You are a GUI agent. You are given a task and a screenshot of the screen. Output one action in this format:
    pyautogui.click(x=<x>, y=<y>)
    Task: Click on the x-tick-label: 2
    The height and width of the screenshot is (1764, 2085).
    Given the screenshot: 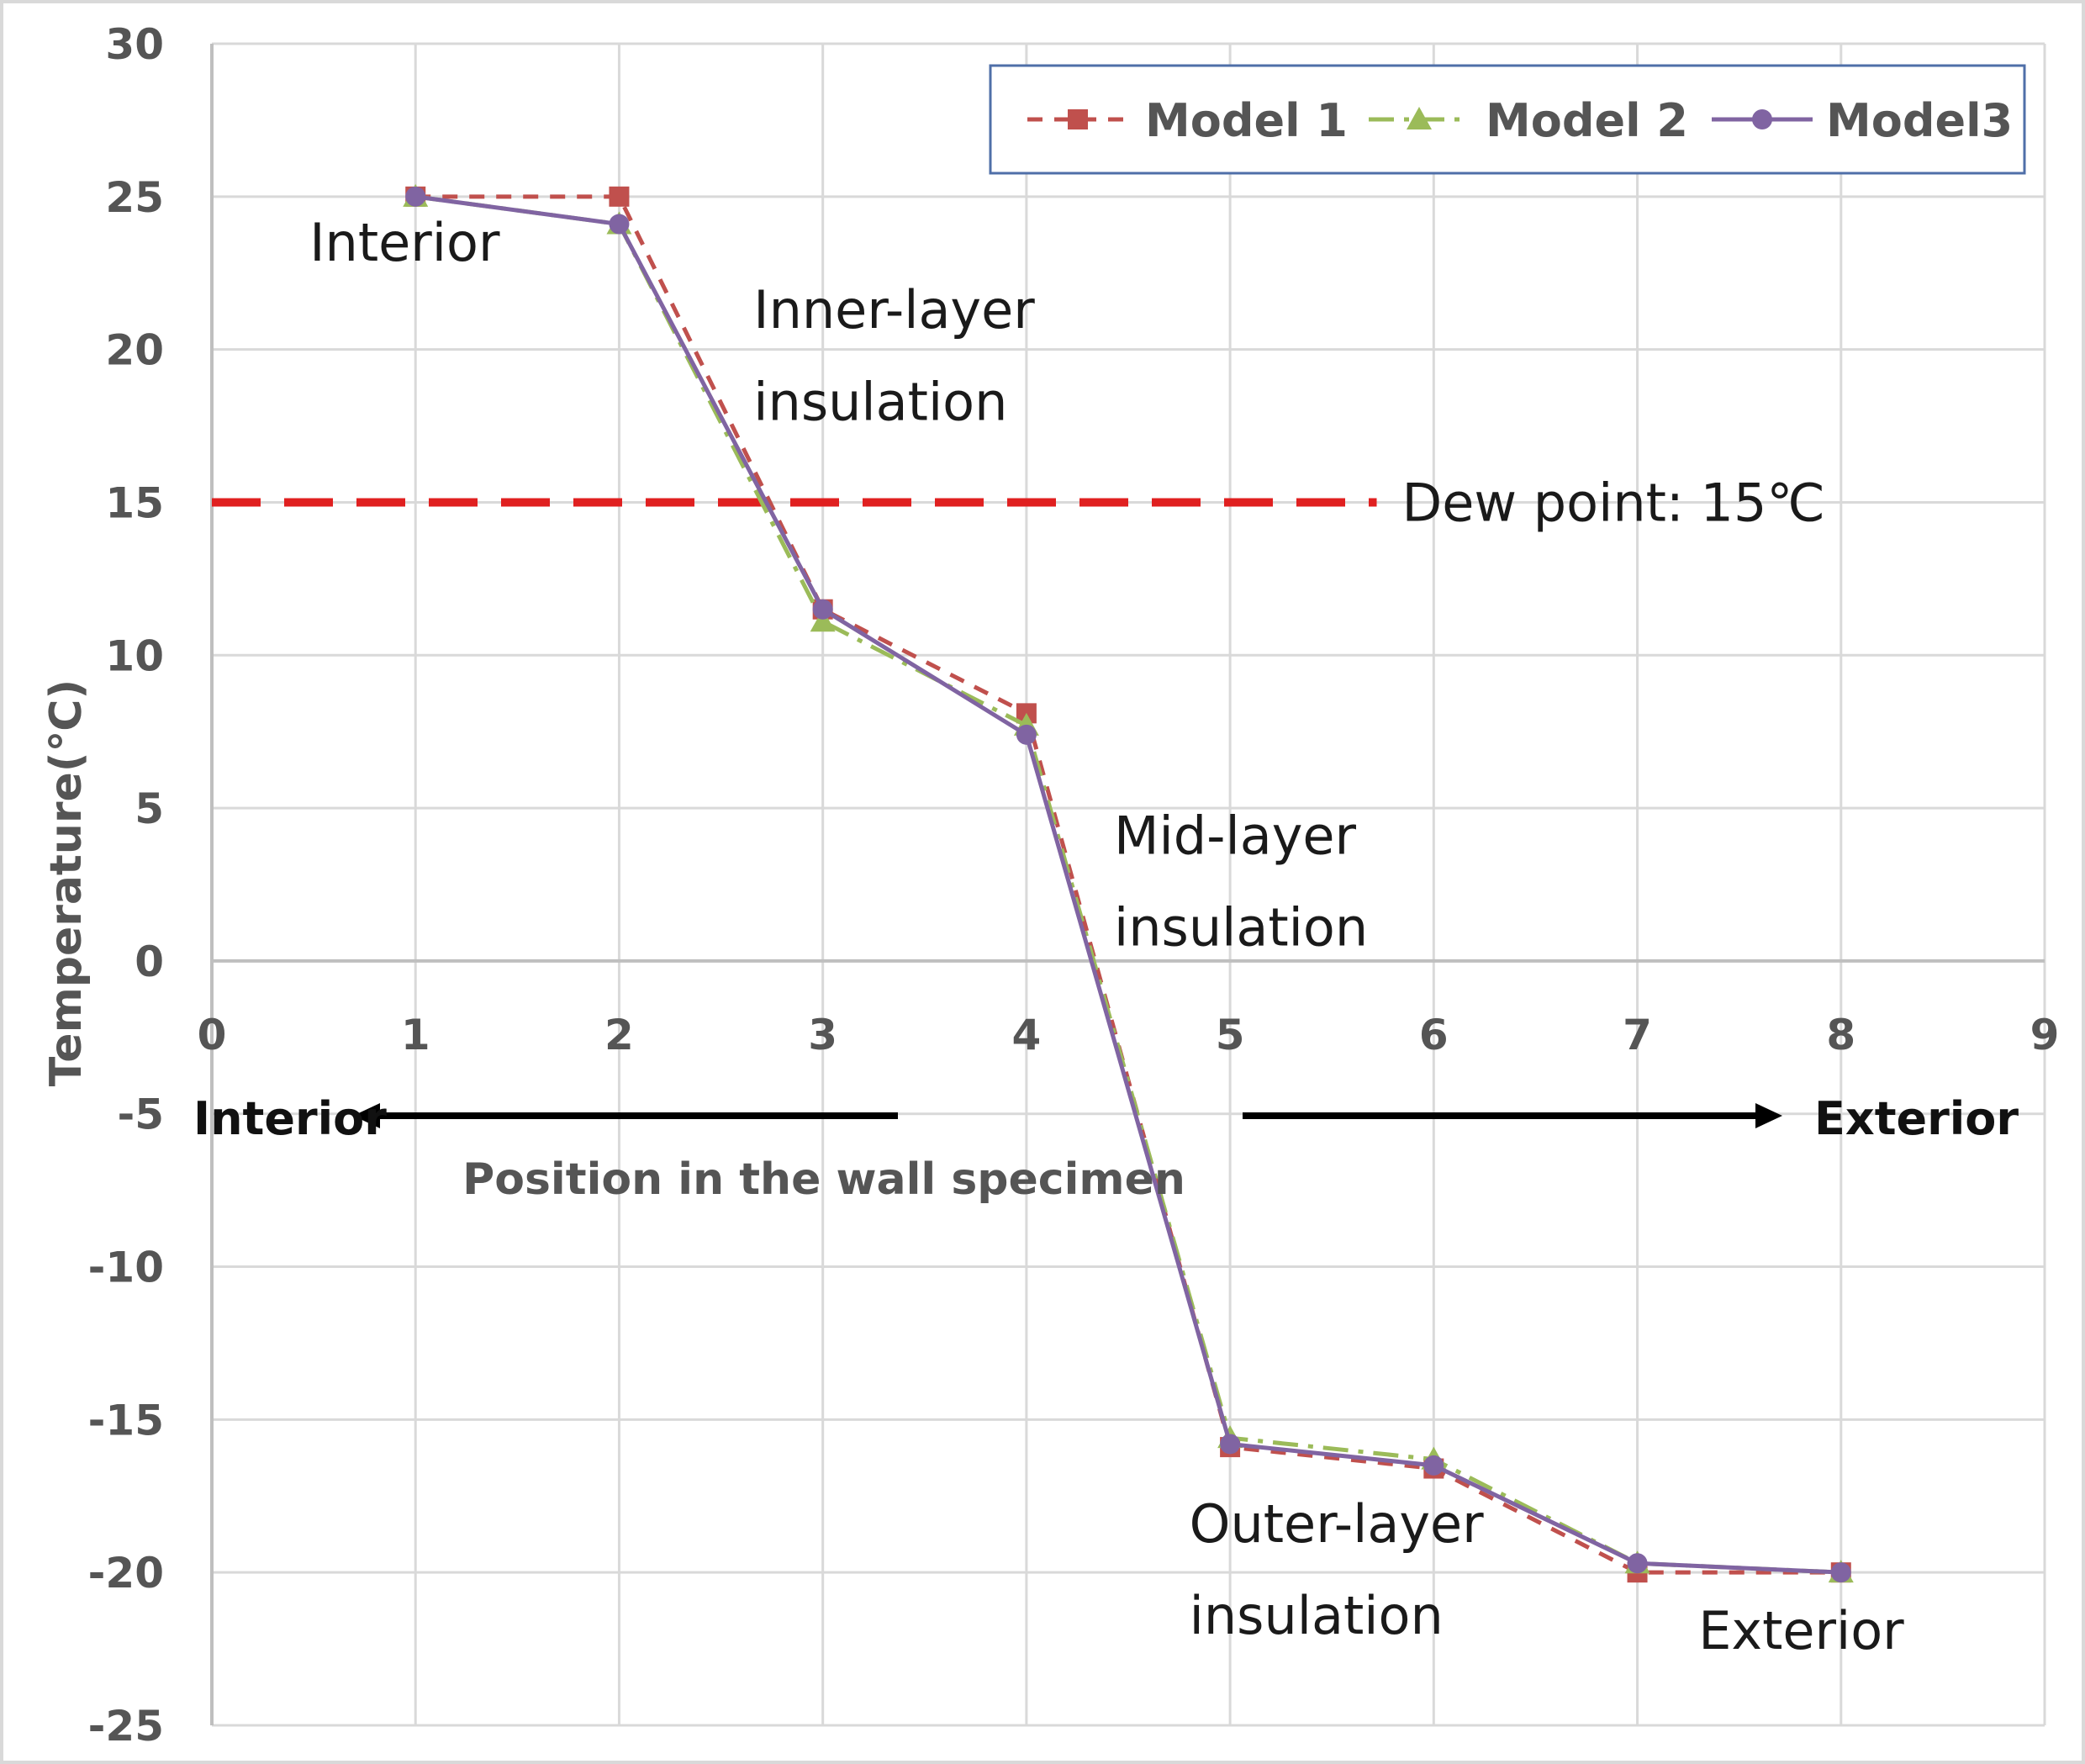 What is the action you would take?
    pyautogui.click(x=619, y=1035)
    